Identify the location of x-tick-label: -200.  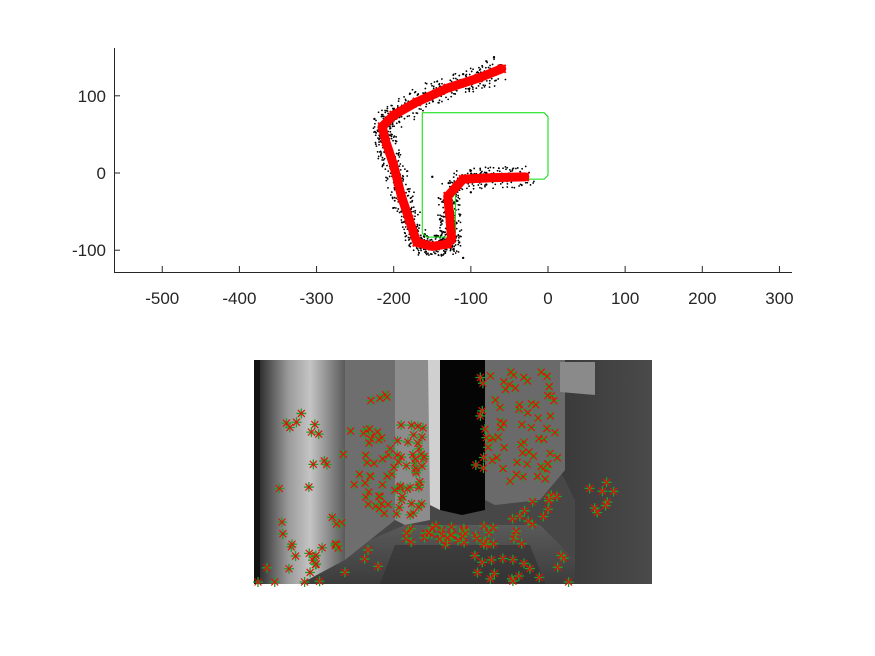
(394, 298).